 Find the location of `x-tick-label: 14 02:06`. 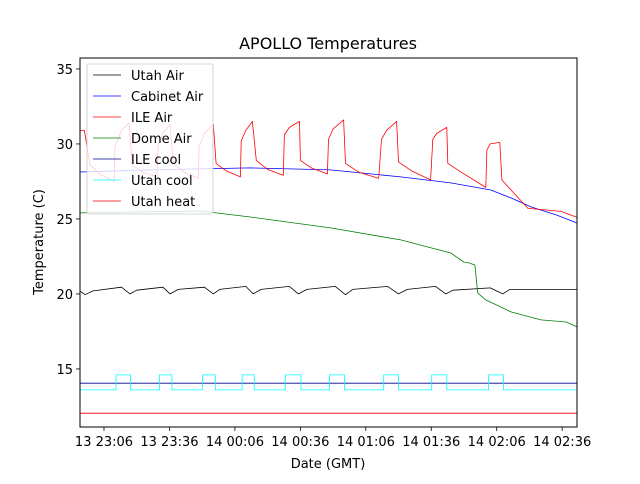

x-tick-label: 14 02:06 is located at coordinates (497, 442).